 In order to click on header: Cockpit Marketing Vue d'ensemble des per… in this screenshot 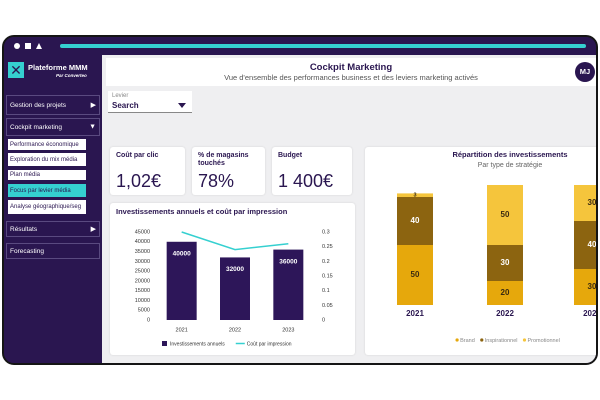, I will do `click(351, 72)`.